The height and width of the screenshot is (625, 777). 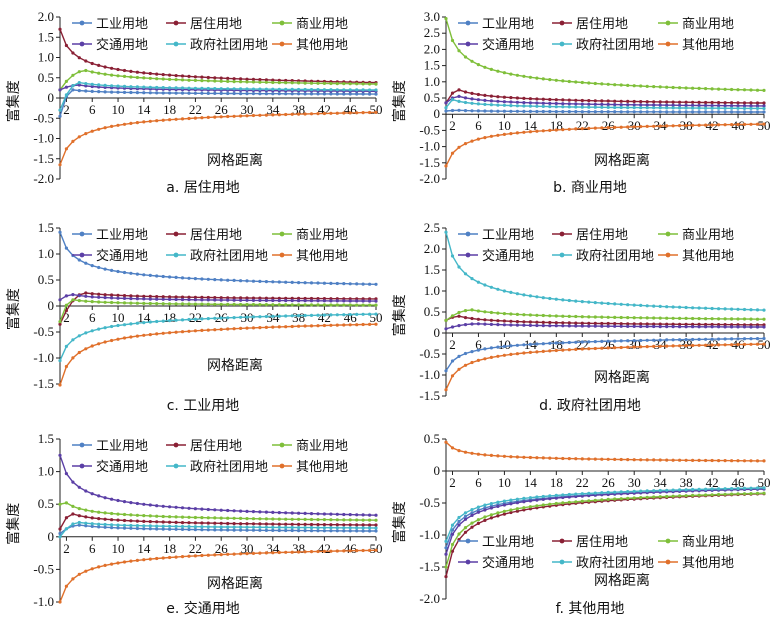 What do you see at coordinates (437, 470) in the screenshot?
I see `y-tick-label: 0` at bounding box center [437, 470].